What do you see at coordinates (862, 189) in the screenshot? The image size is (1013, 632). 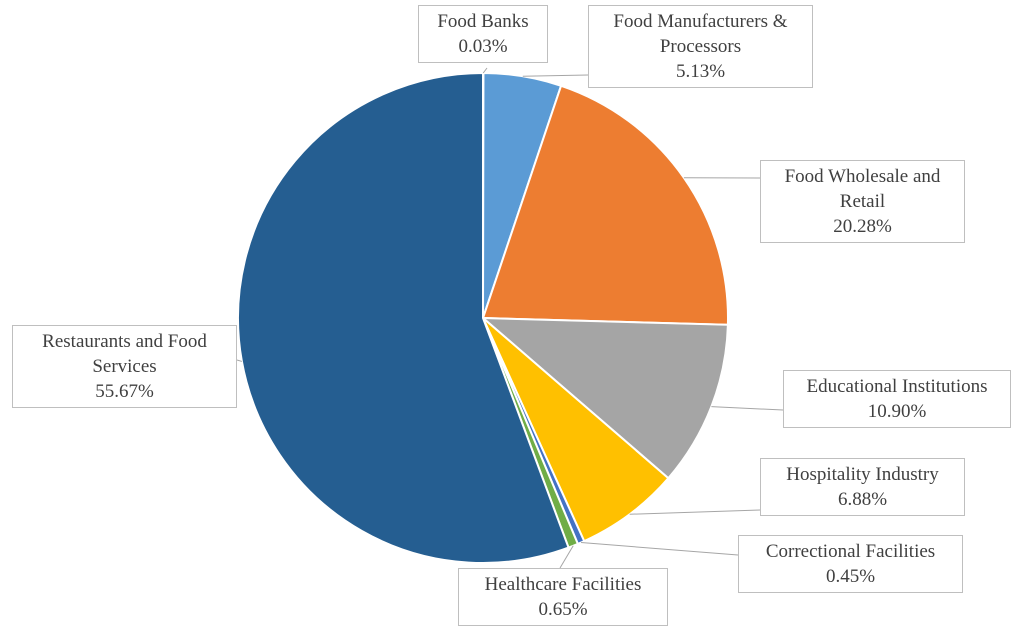 I see `category-label: Food Wholesale and Retail` at bounding box center [862, 189].